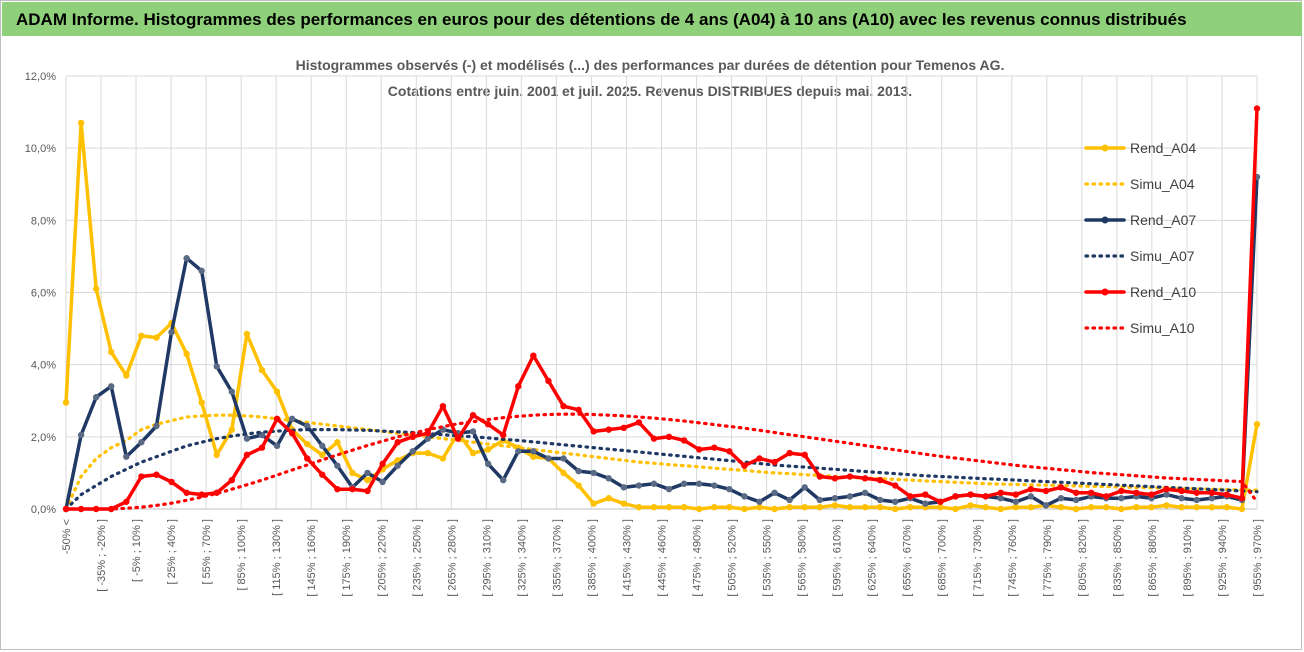 The image size is (1304, 652). What do you see at coordinates (733, 558) in the screenshot?
I see `x-tick-label: [ 505% ; 520% ]` at bounding box center [733, 558].